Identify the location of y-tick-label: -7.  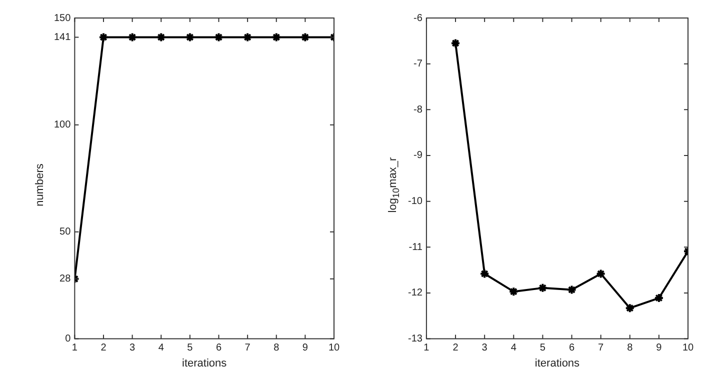
(418, 64).